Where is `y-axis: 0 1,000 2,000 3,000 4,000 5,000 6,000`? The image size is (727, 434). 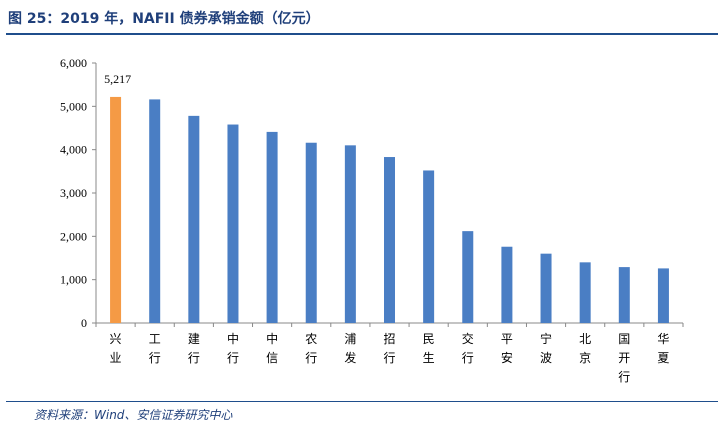 y-axis: 0 1,000 2,000 3,000 4,000 5,000 6,000 is located at coordinates (78, 193).